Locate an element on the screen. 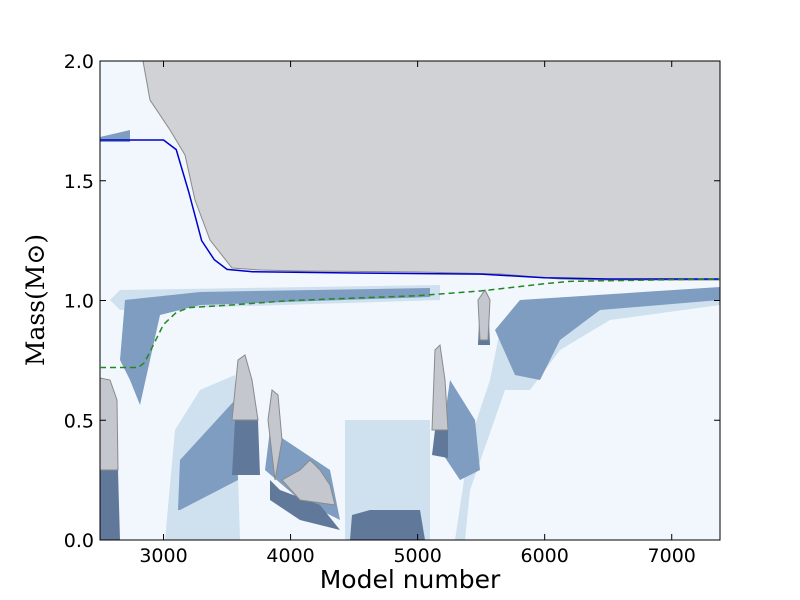 This screenshot has width=800, height=600. y-tick-label: 1.5 is located at coordinates (79, 182).